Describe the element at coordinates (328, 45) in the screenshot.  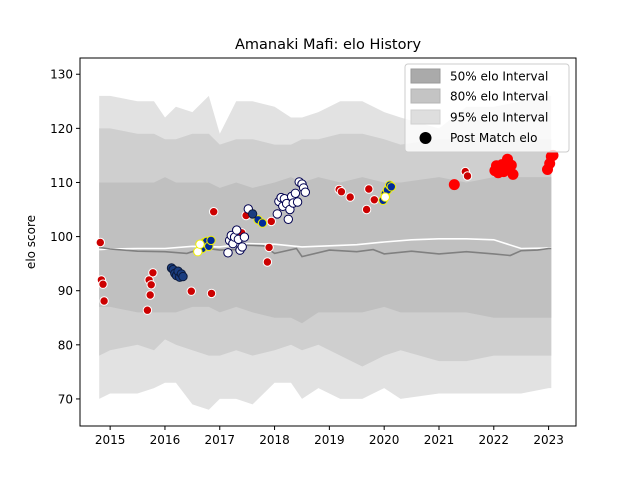
I see `chart-title: Amanaki Mafi: elo History` at that location.